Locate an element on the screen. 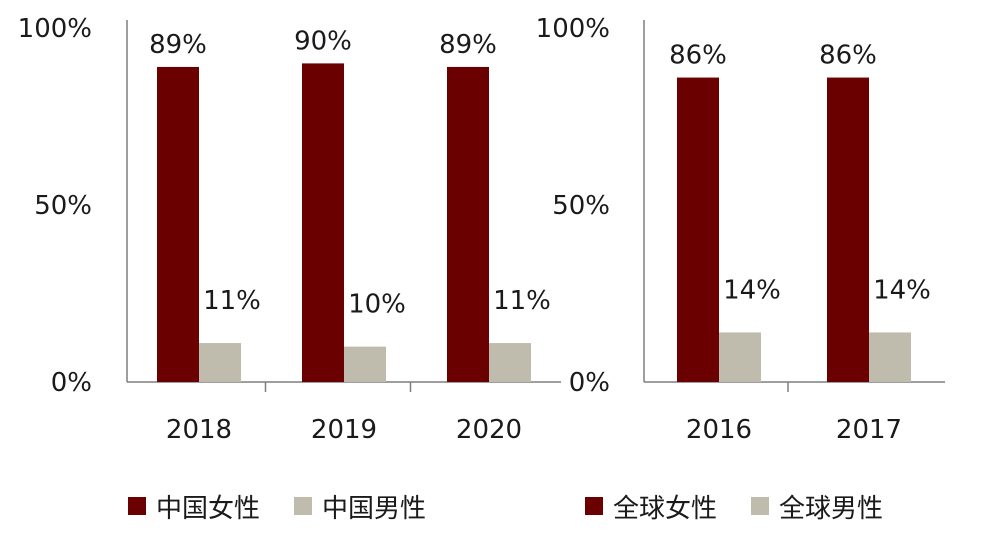  panel-1-ytick-label: 0% is located at coordinates (589, 383).